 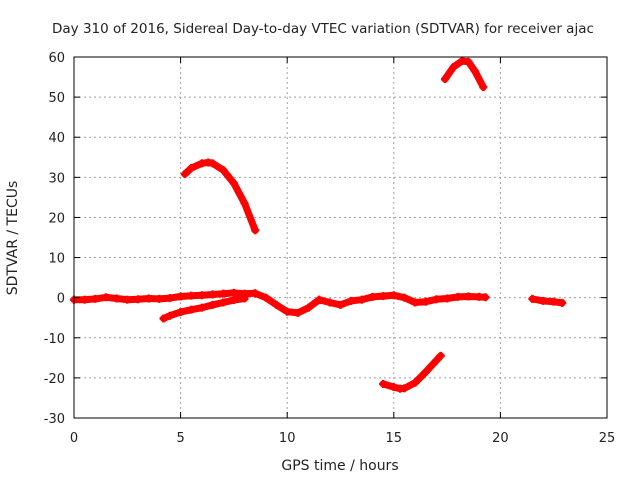 What do you see at coordinates (342, 438) in the screenshot?
I see `x-tick-labels: 0 5 10 15 20 25` at bounding box center [342, 438].